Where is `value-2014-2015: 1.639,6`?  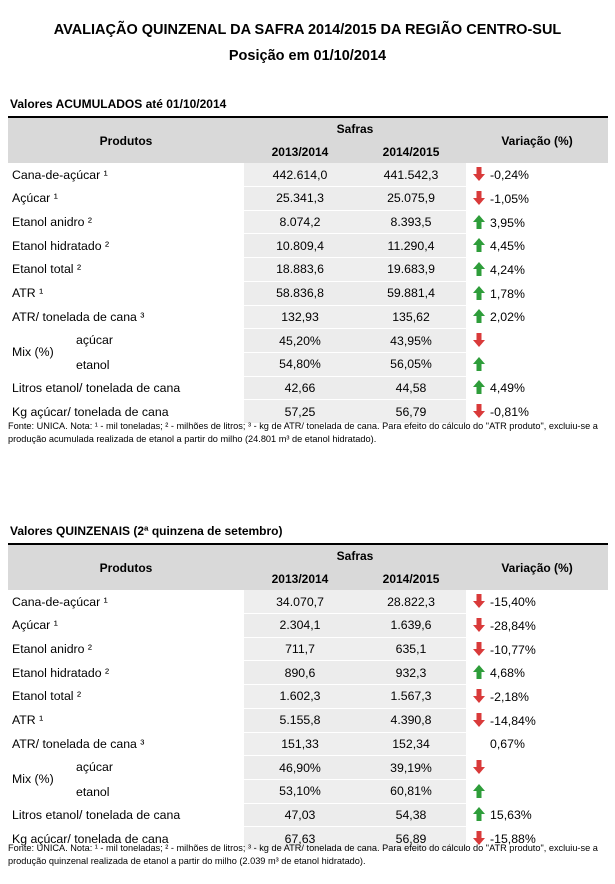 value-2014-2015: 1.639,6 is located at coordinates (411, 625).